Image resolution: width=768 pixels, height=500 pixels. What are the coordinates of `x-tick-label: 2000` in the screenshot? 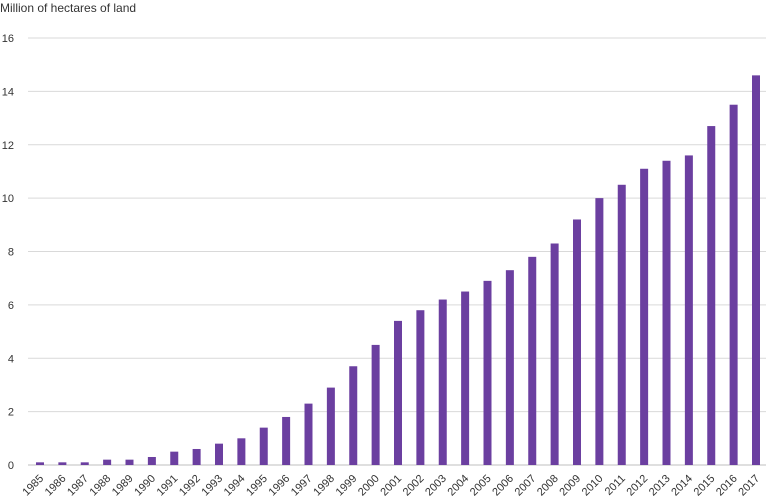 It's located at (369, 486).